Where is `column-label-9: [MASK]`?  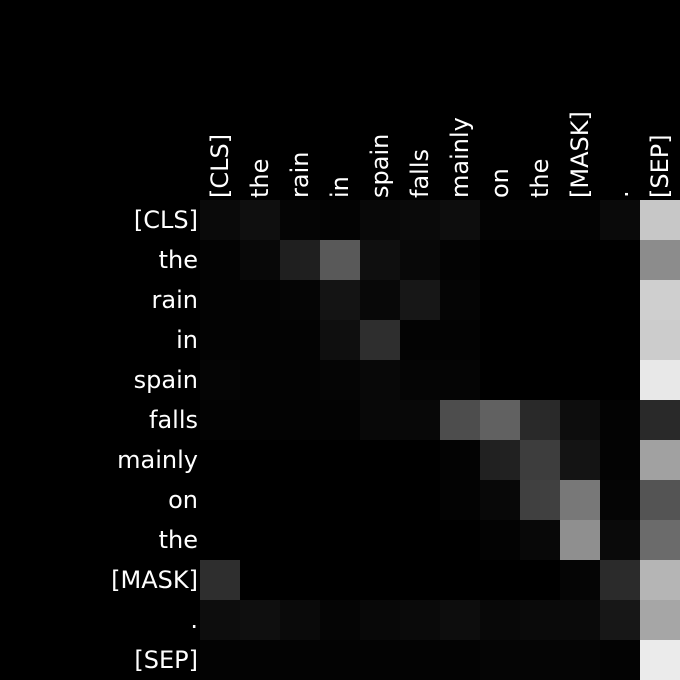 column-label-9: [MASK] is located at coordinates (580, 154).